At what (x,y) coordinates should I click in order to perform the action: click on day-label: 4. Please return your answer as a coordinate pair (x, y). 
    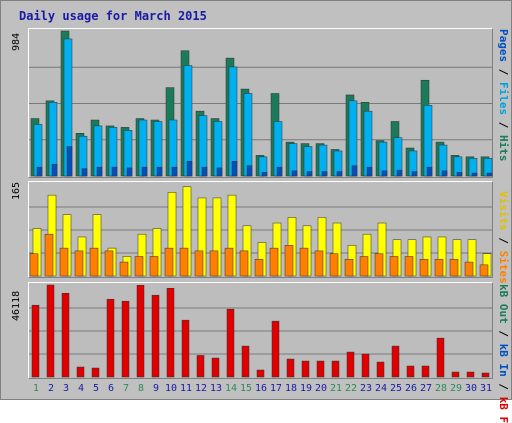
    Looking at the image, I should click on (81, 388).